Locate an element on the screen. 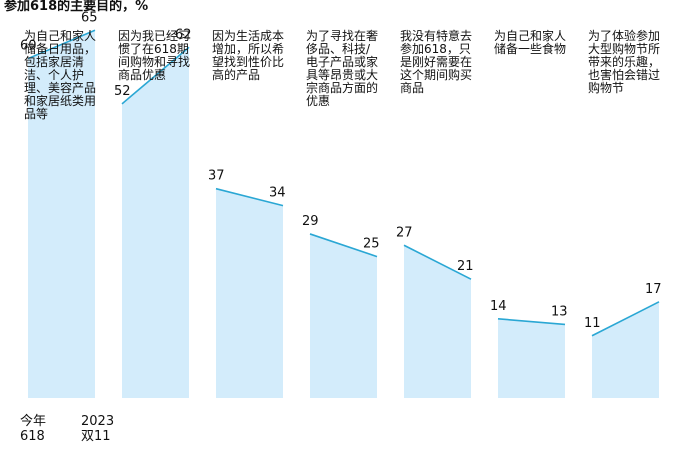 The height and width of the screenshot is (470, 700). value-label: 11 is located at coordinates (592, 323).